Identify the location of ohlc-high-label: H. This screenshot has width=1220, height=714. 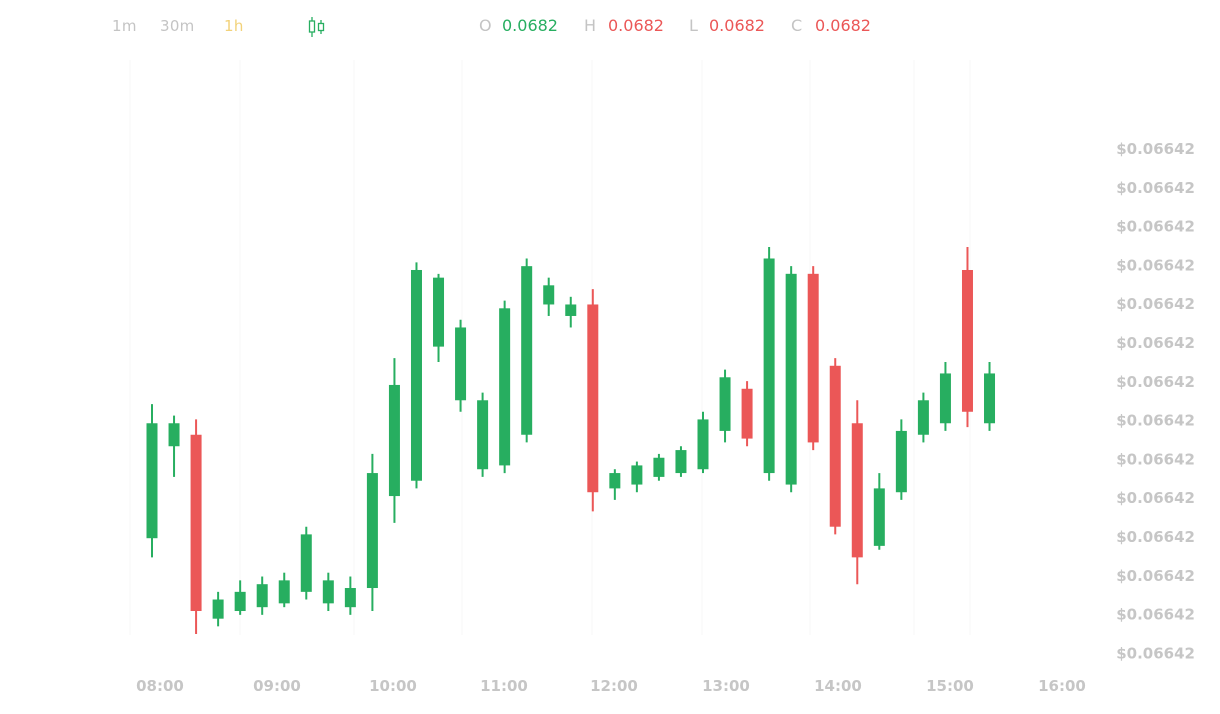
(590, 25).